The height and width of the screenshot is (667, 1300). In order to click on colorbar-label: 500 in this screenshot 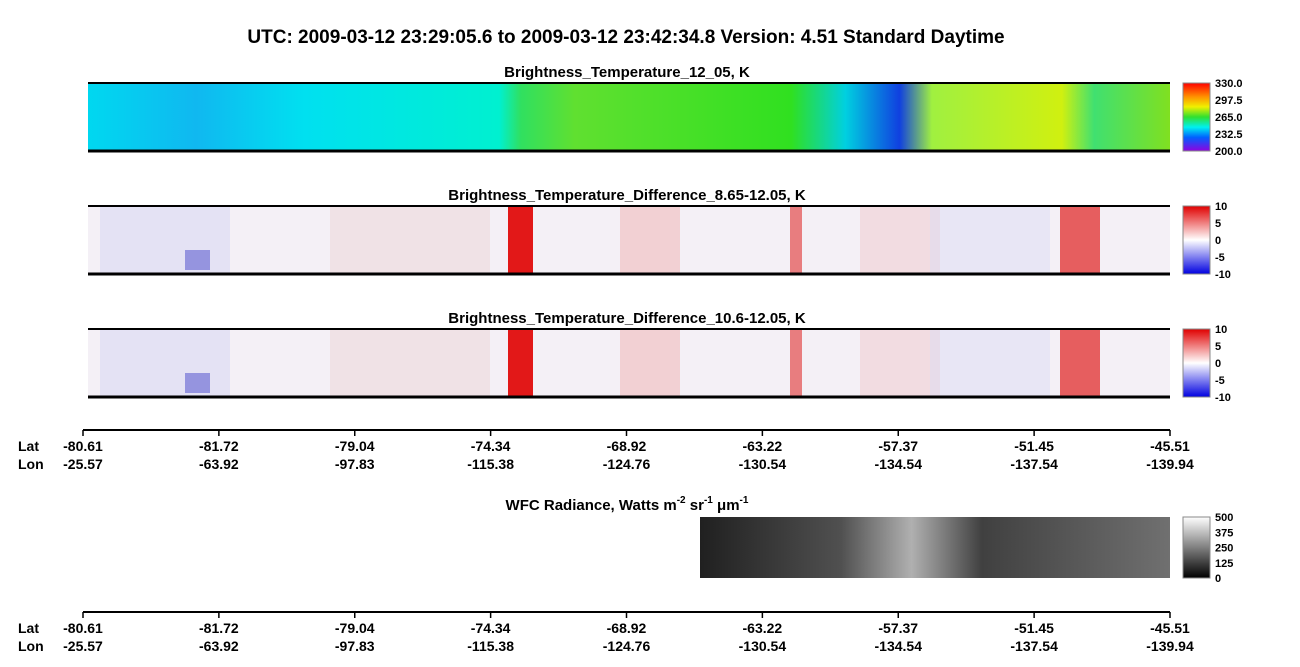, I will do `click(1224, 518)`.